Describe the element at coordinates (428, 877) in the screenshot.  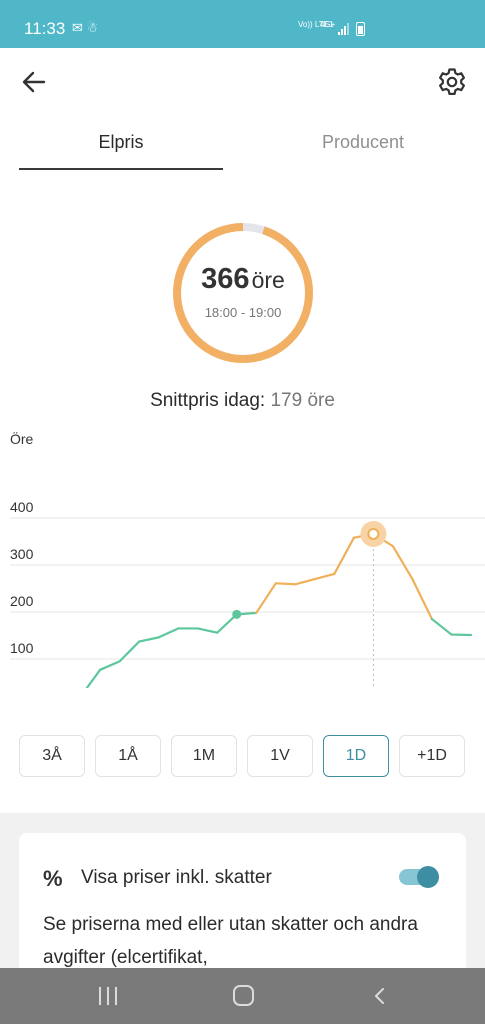
I see `toggle-knob` at that location.